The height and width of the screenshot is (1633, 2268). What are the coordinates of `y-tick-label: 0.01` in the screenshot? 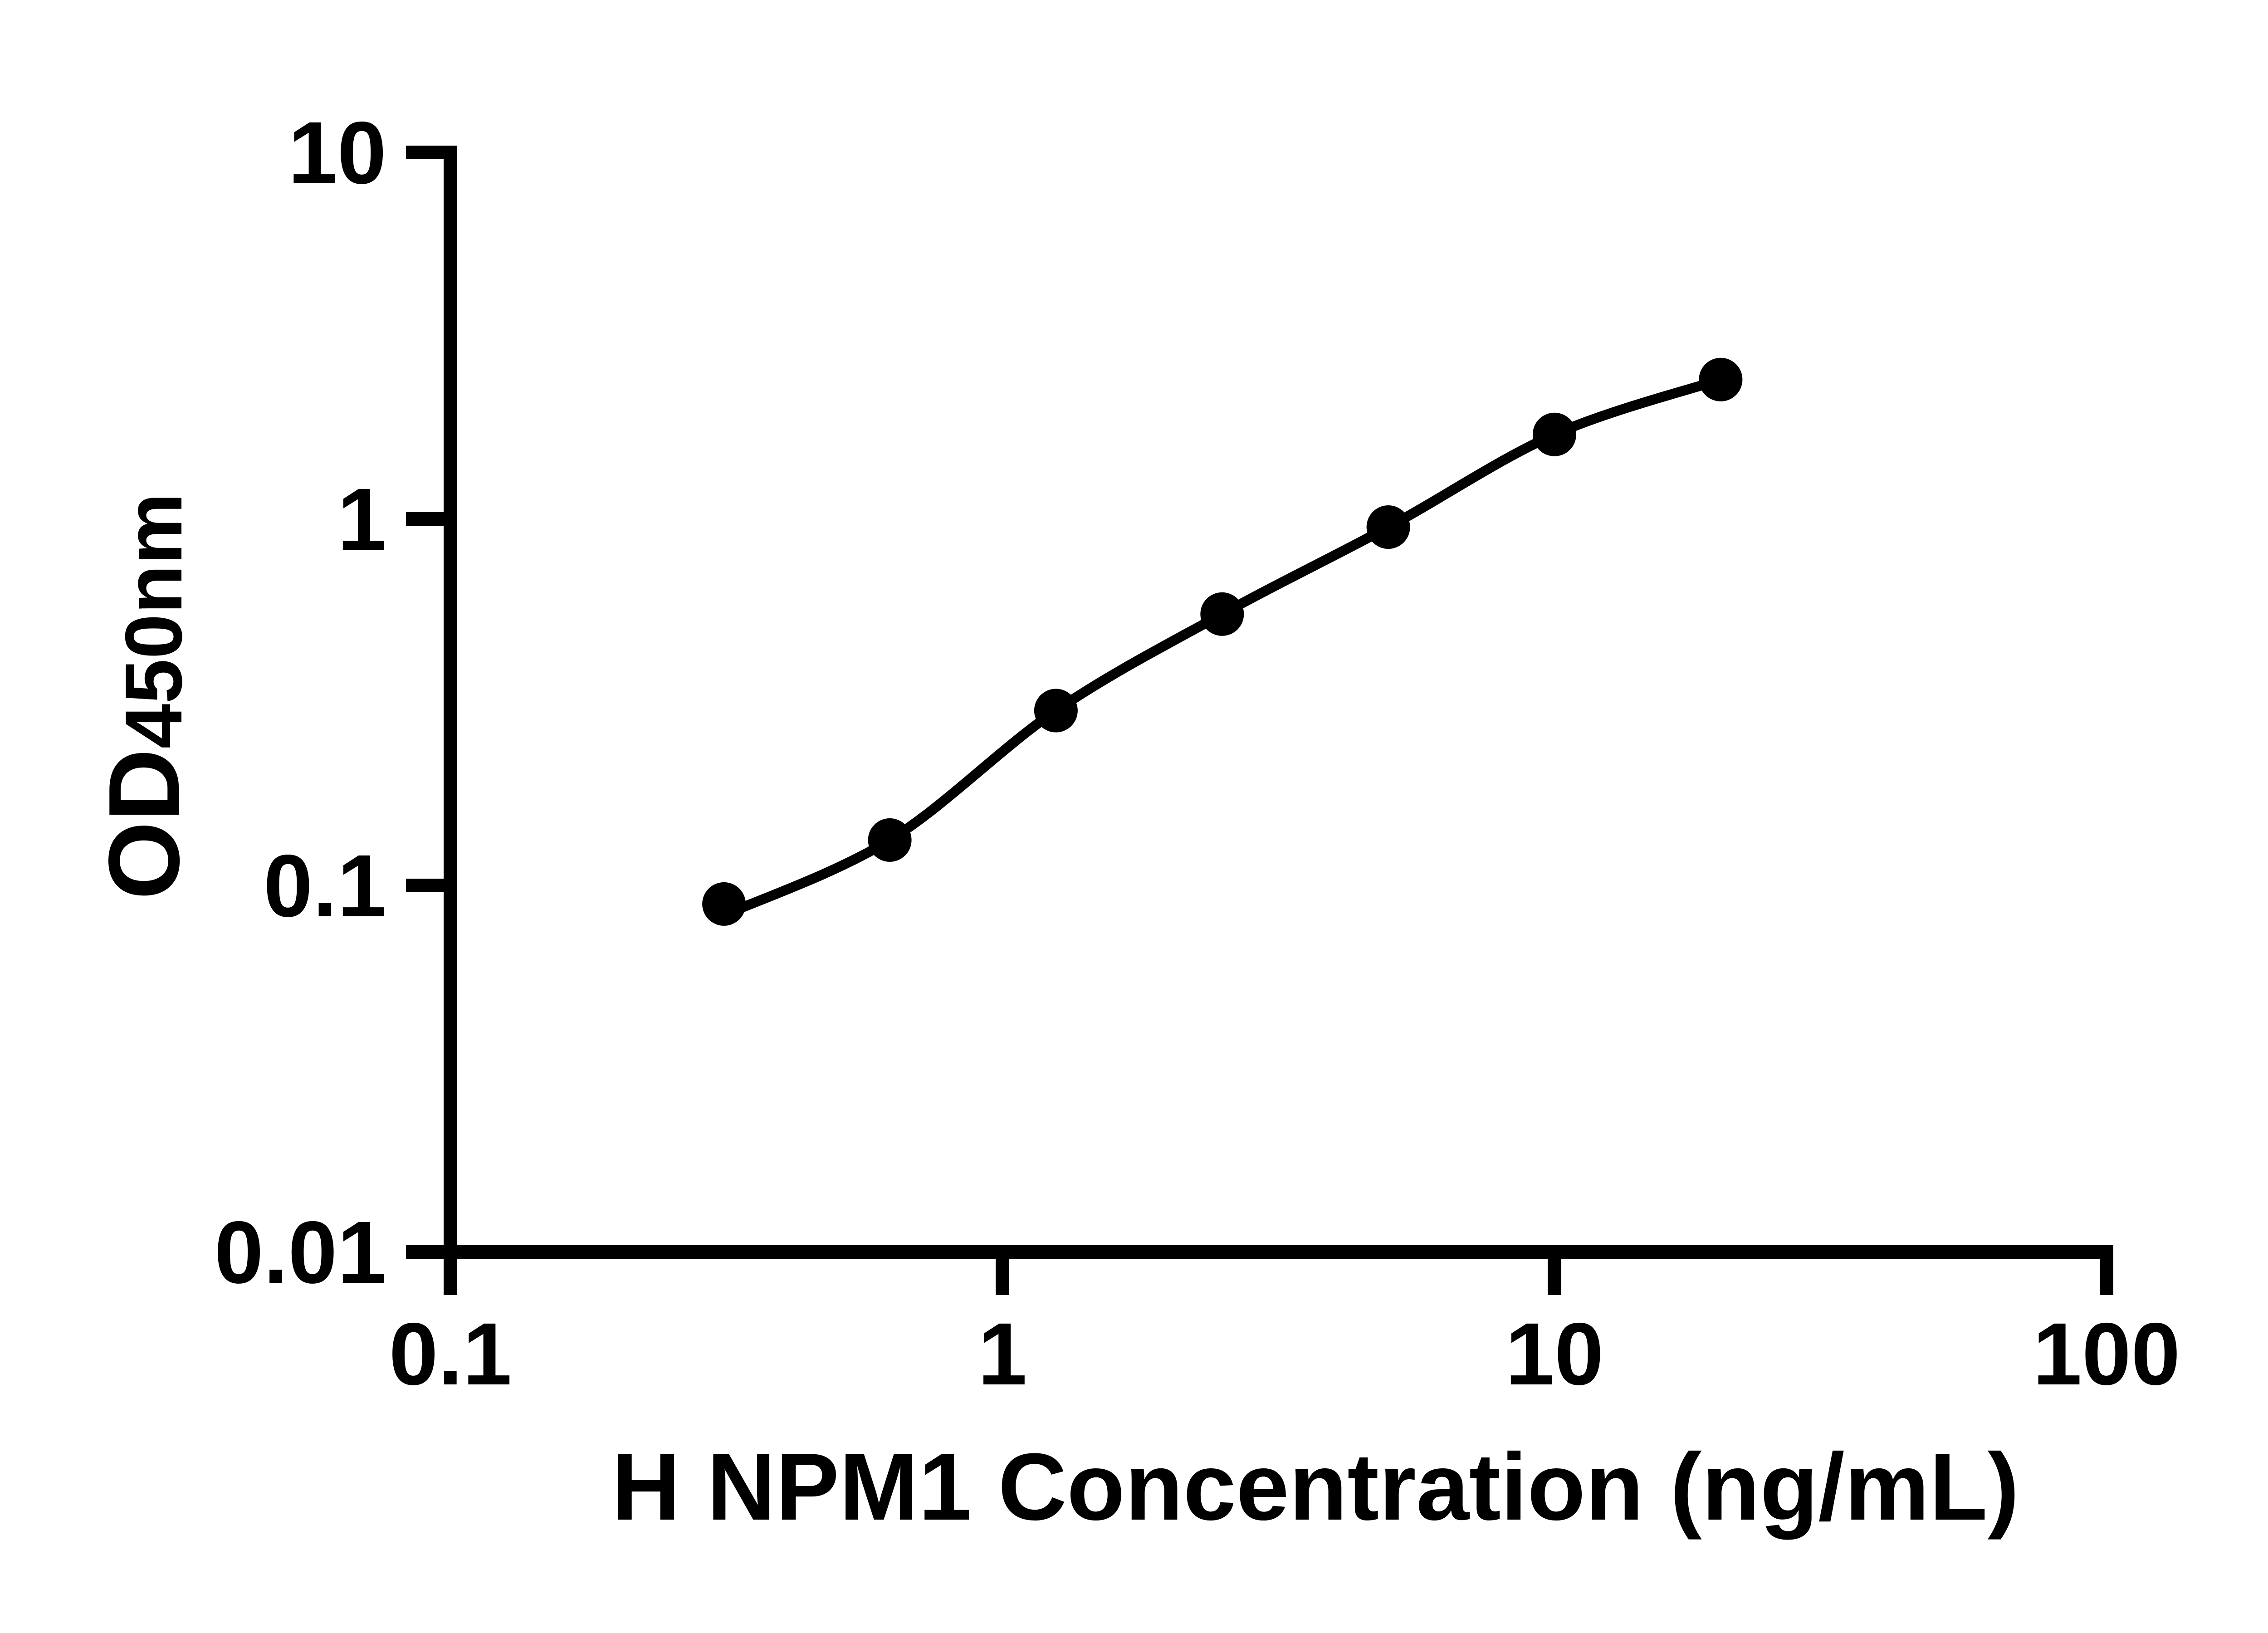 It's located at (300, 1252).